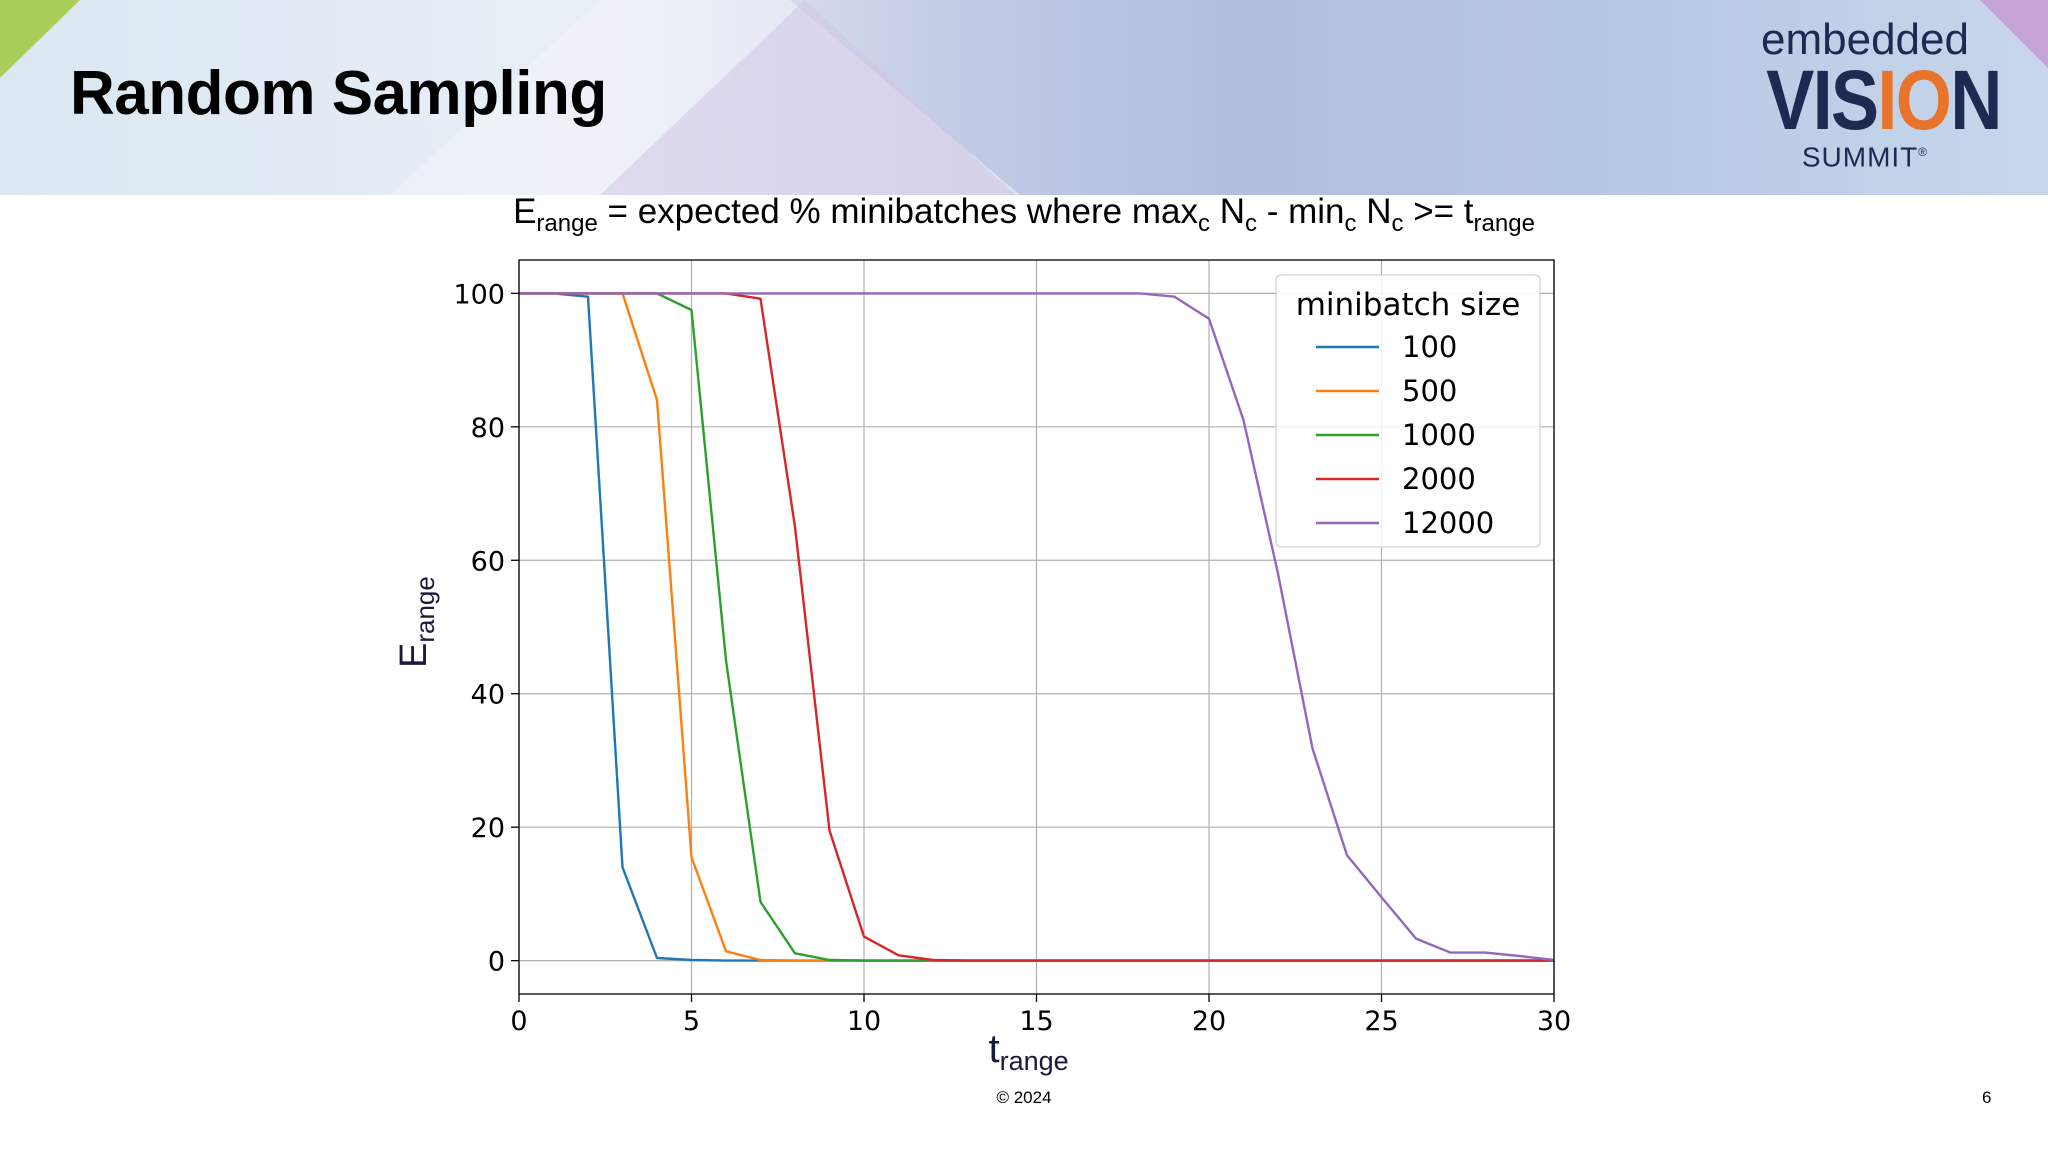 The image size is (2048, 1152). What do you see at coordinates (864, 1021) in the screenshot?
I see `x-tick-label: 10` at bounding box center [864, 1021].